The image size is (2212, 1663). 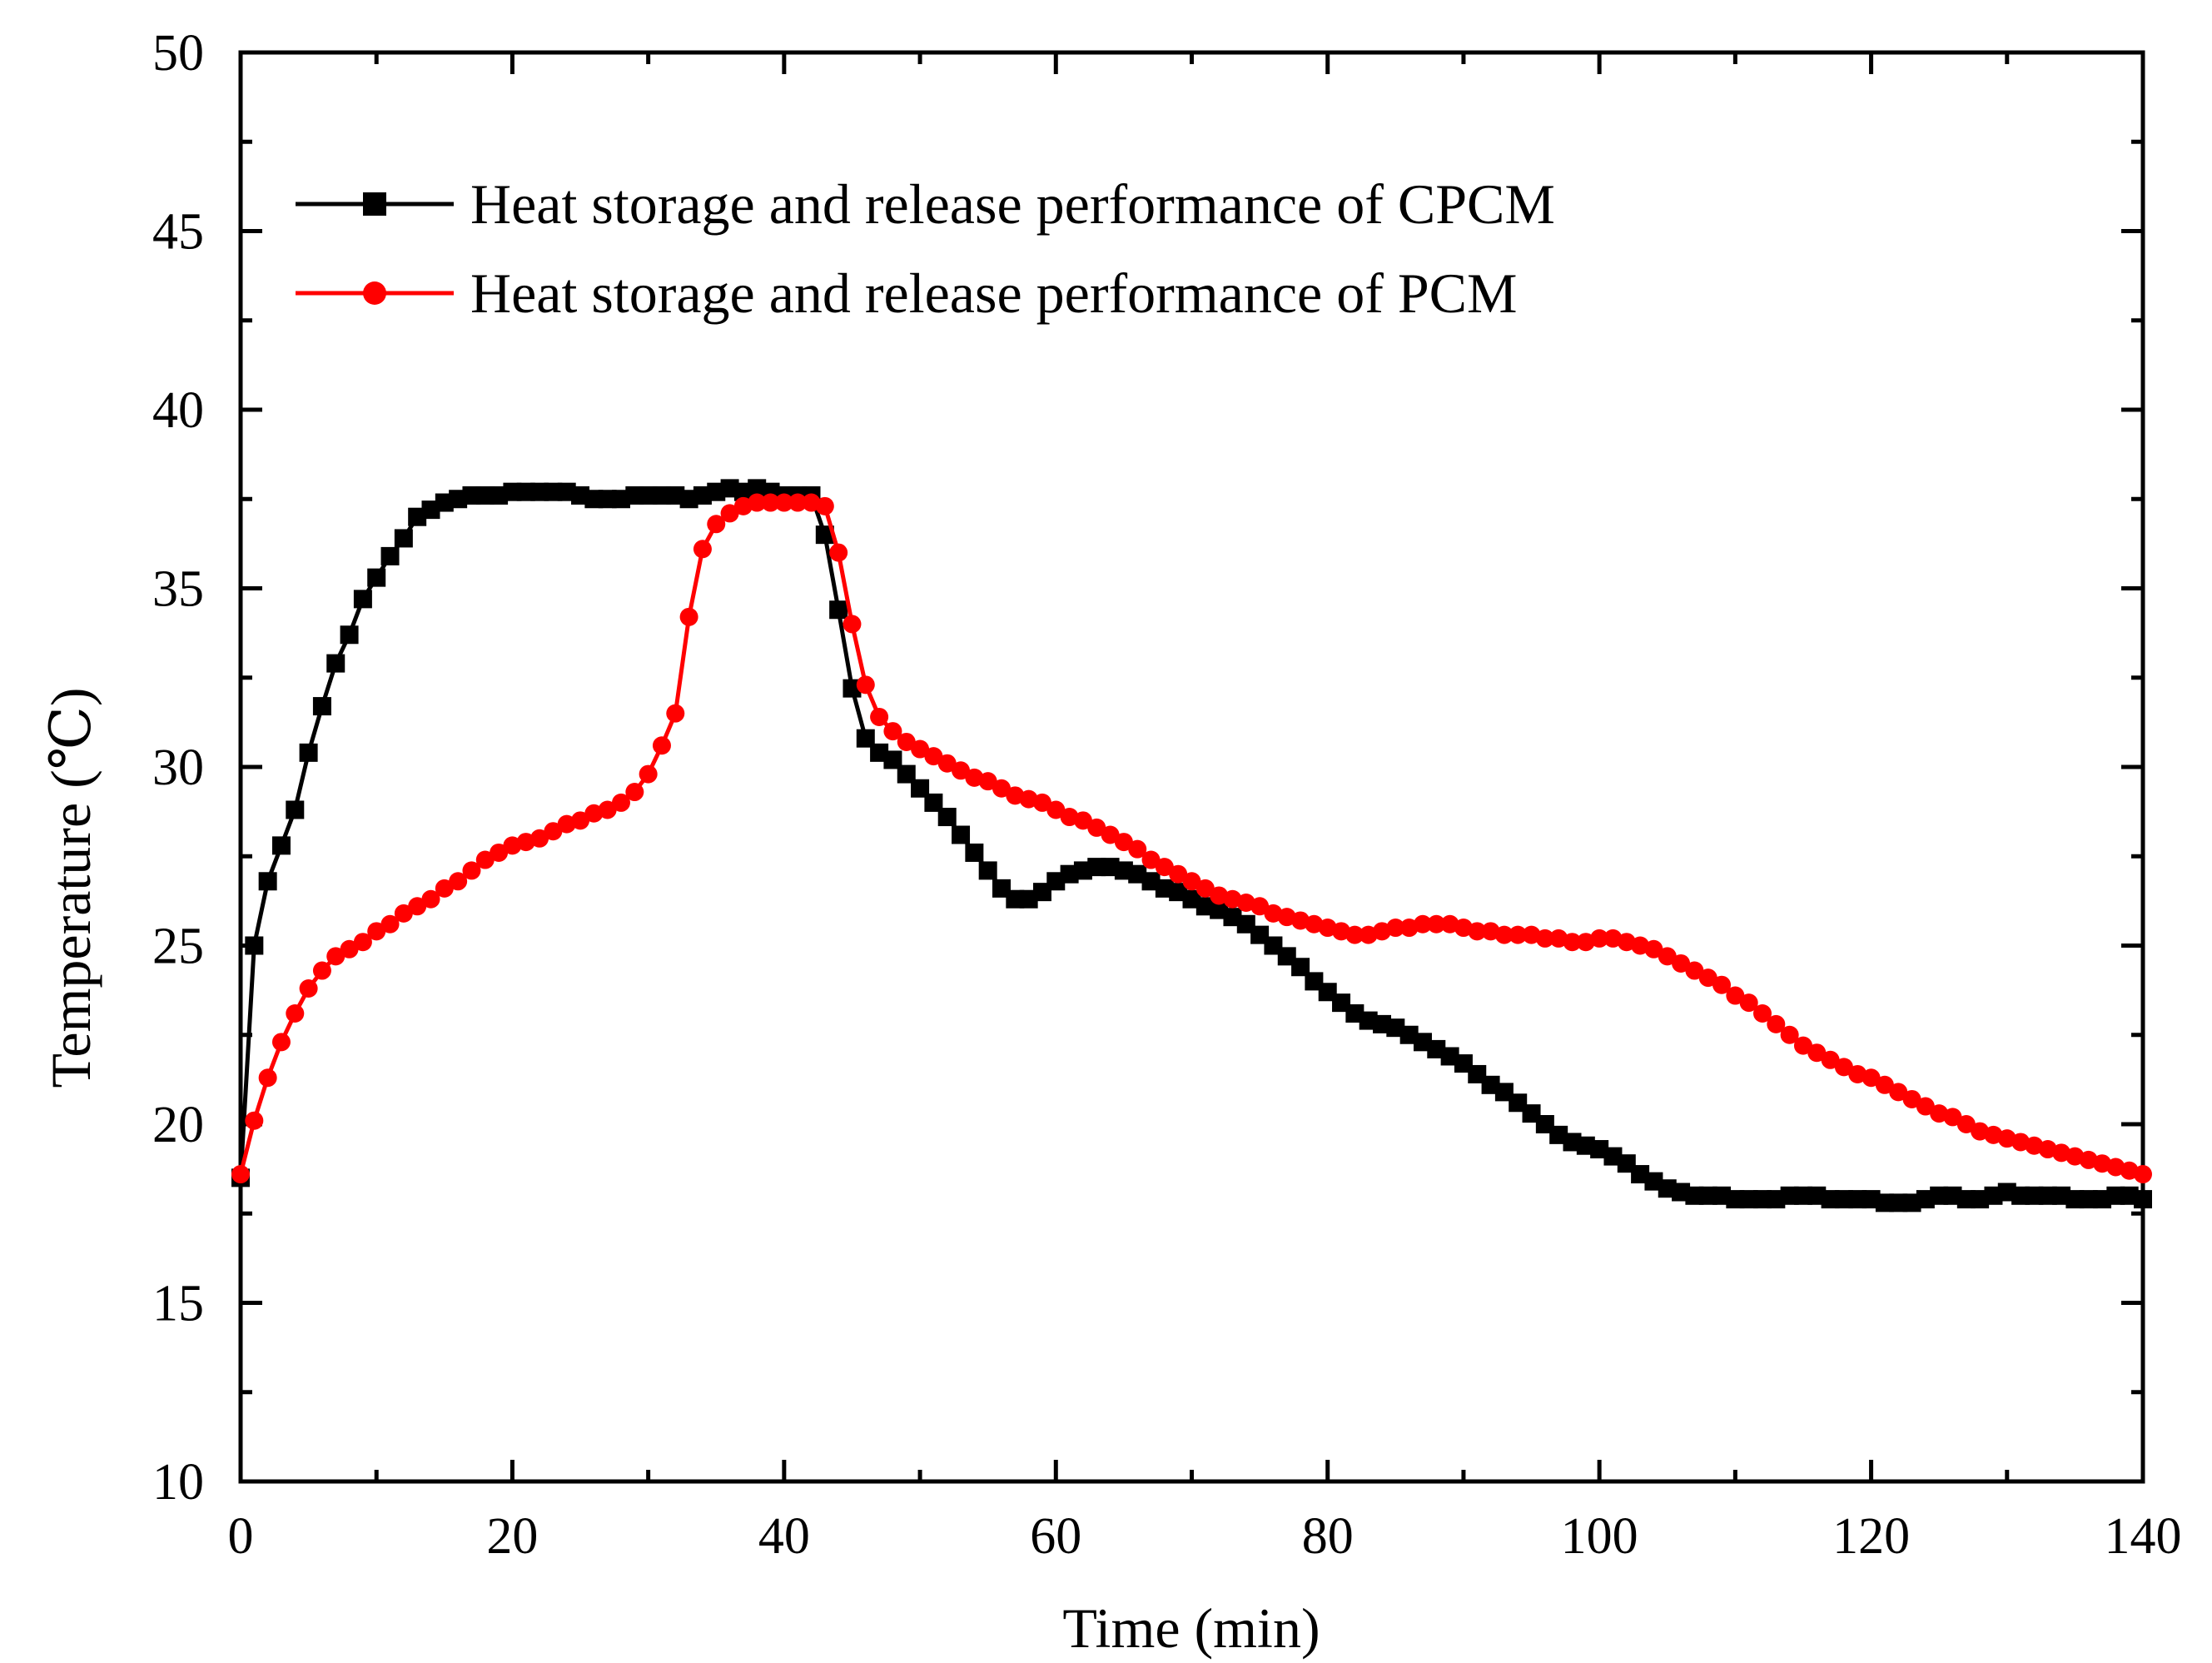 What do you see at coordinates (1205, 1537) in the screenshot?
I see `x-tick-labels: 0 20 40 60 80 100 120 140` at bounding box center [1205, 1537].